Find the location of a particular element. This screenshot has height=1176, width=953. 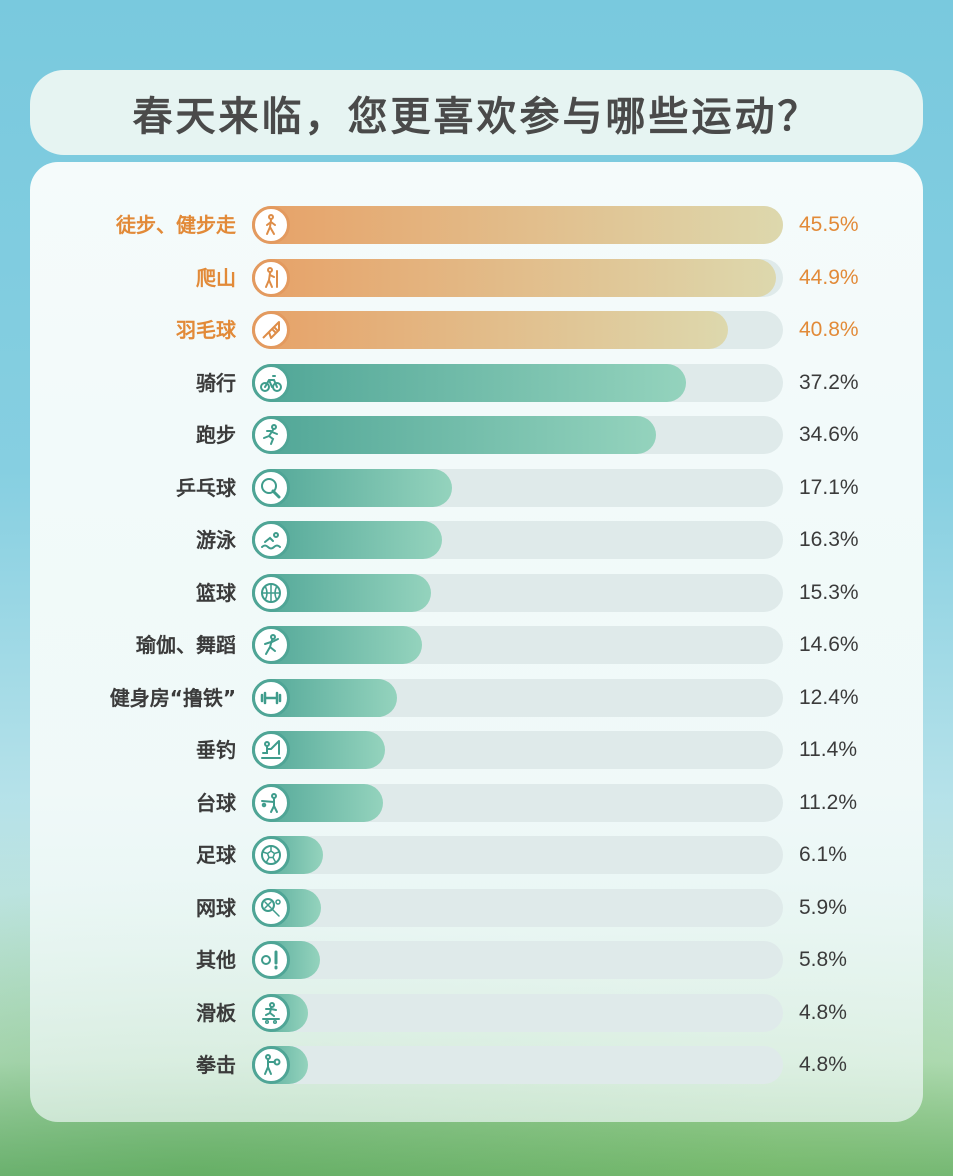

dance-icon is located at coordinates (271, 645).